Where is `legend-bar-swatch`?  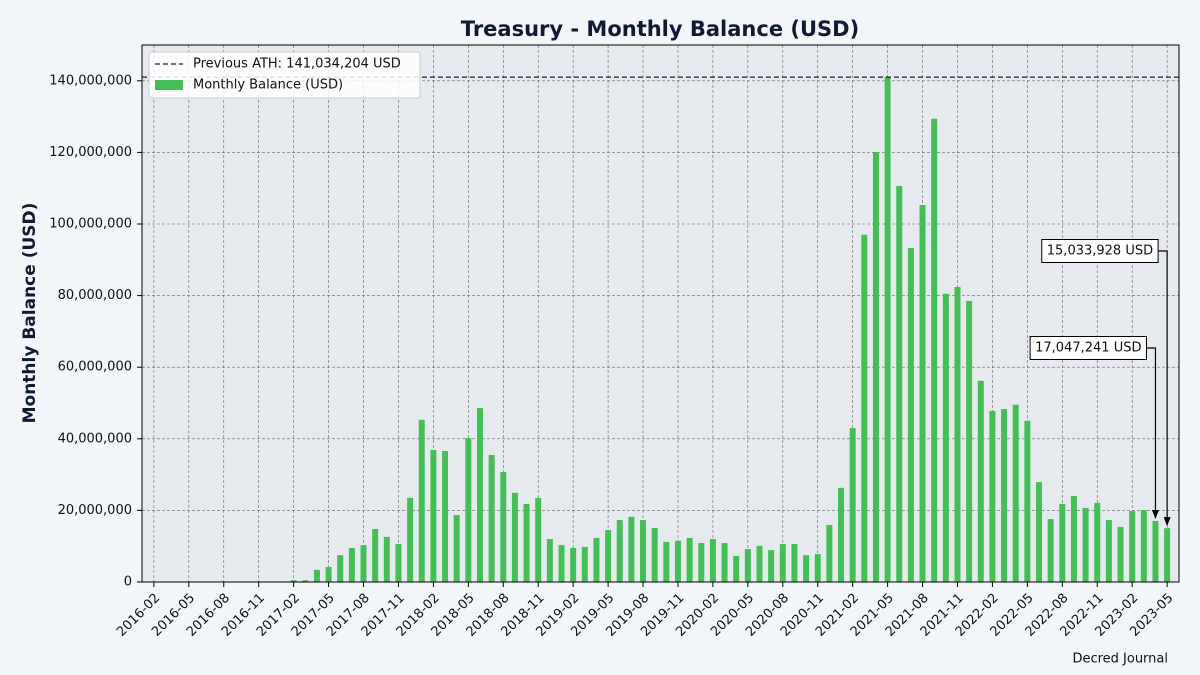
legend-bar-swatch is located at coordinates (169, 85).